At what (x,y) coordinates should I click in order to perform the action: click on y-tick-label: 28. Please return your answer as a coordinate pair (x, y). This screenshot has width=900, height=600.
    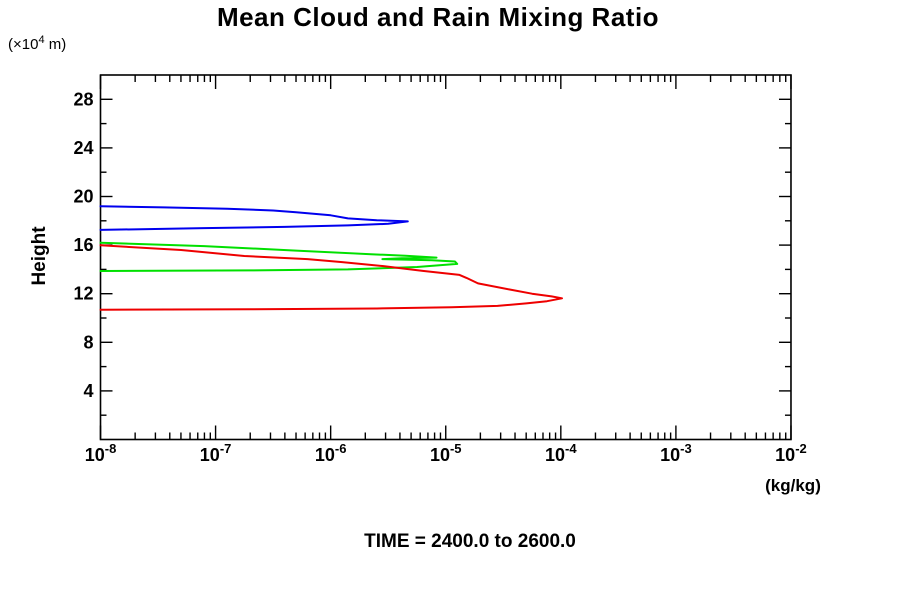
    Looking at the image, I should click on (83, 99).